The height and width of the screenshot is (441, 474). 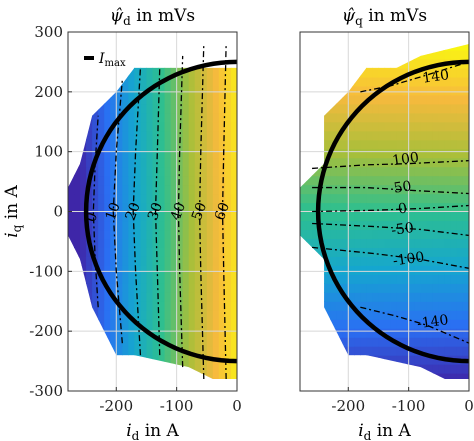 I want to click on contour-label: -140, so click(x=432, y=322).